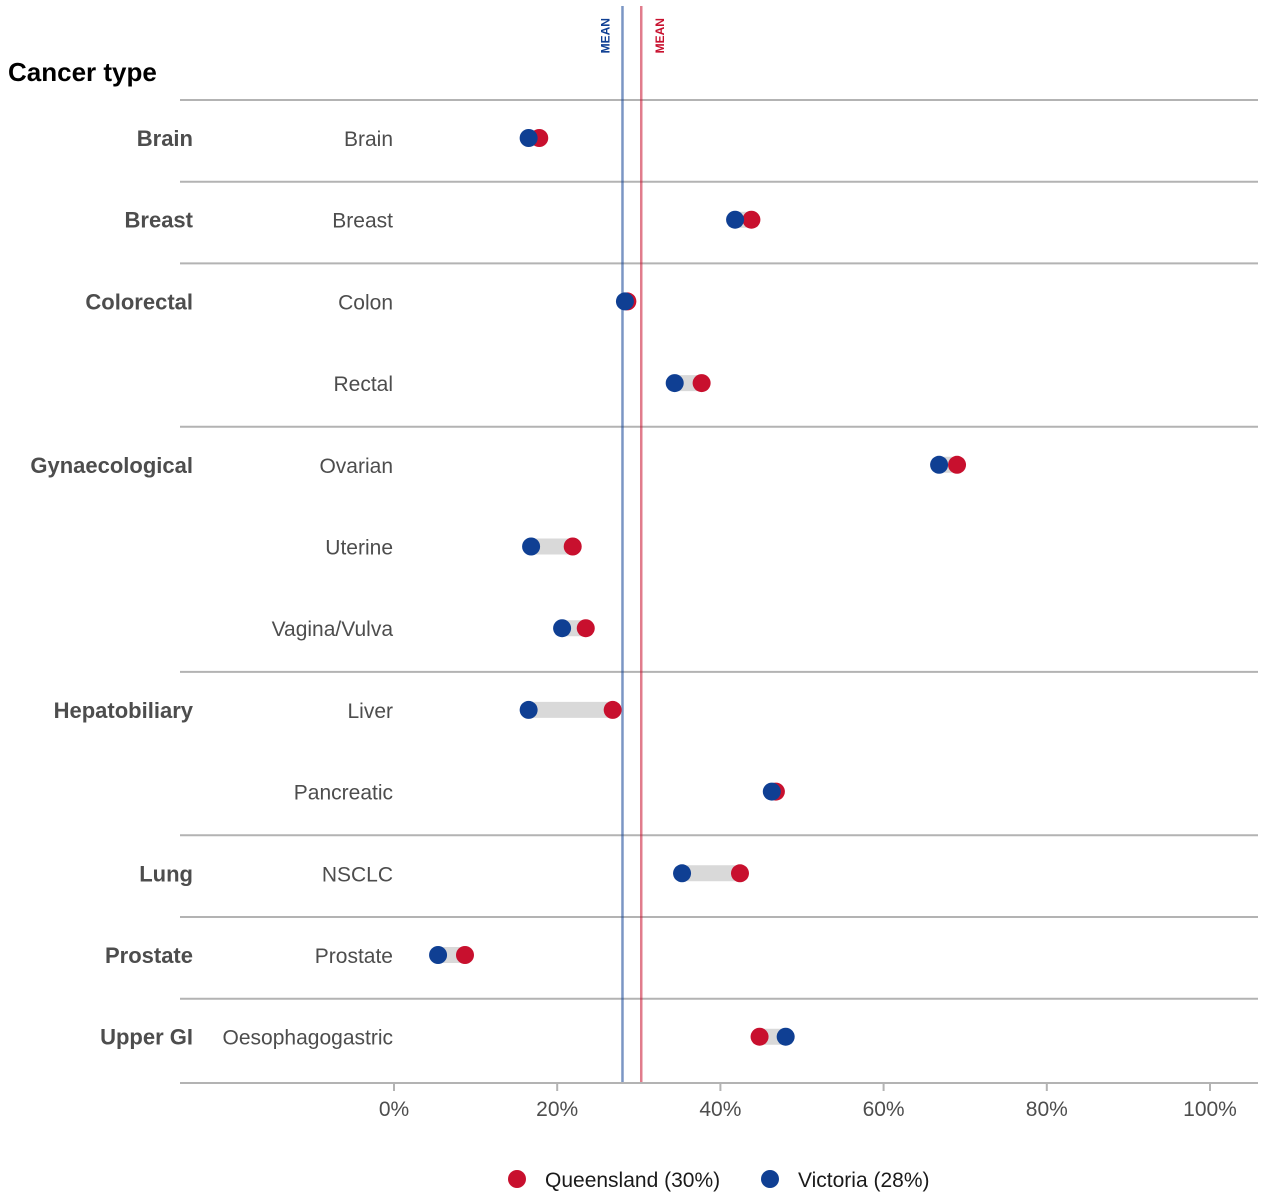 This screenshot has width=1261, height=1195. What do you see at coordinates (356, 466) in the screenshot?
I see `row-label: Ovarian` at bounding box center [356, 466].